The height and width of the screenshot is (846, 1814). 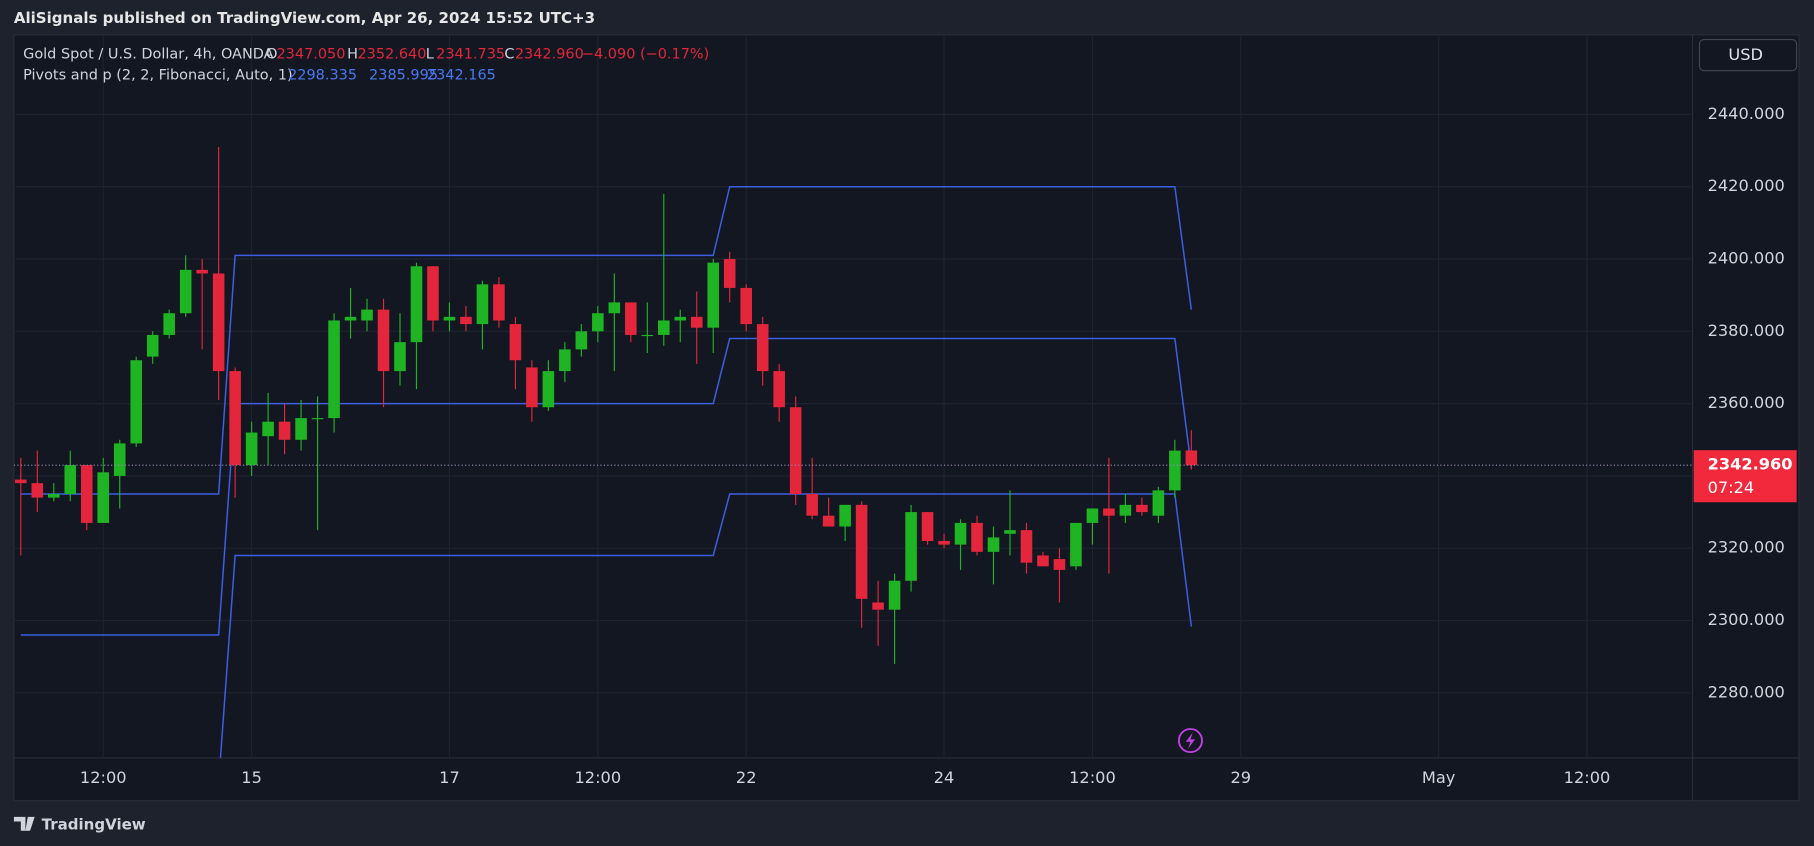 I want to click on last-price-tag, so click(x=1745, y=476).